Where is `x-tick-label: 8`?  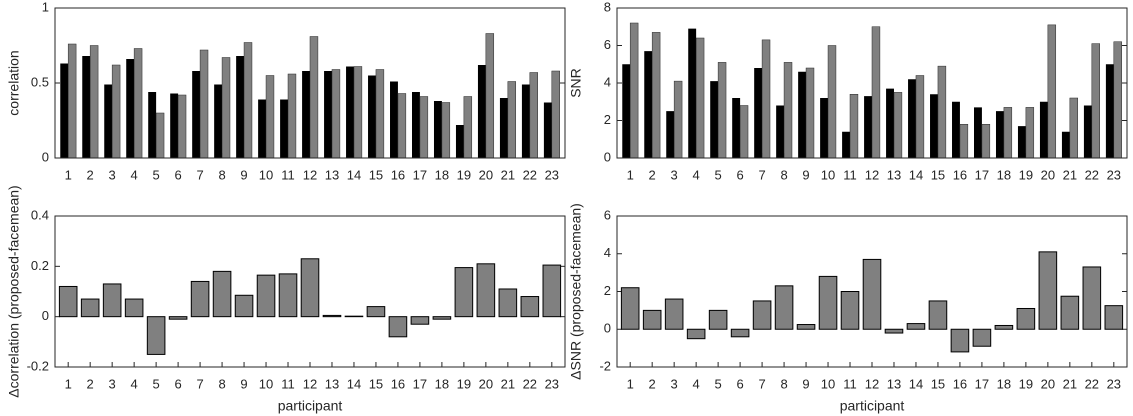
x-tick-label: 8 is located at coordinates (221, 174).